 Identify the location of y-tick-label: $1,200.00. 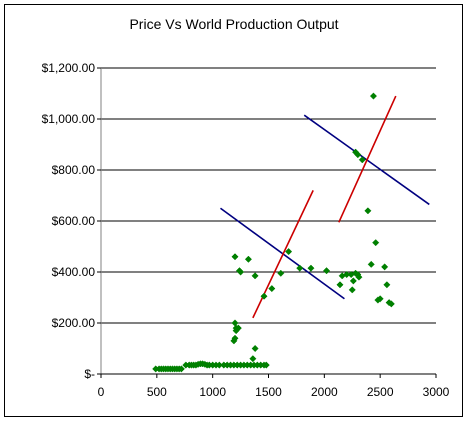
(69, 68).